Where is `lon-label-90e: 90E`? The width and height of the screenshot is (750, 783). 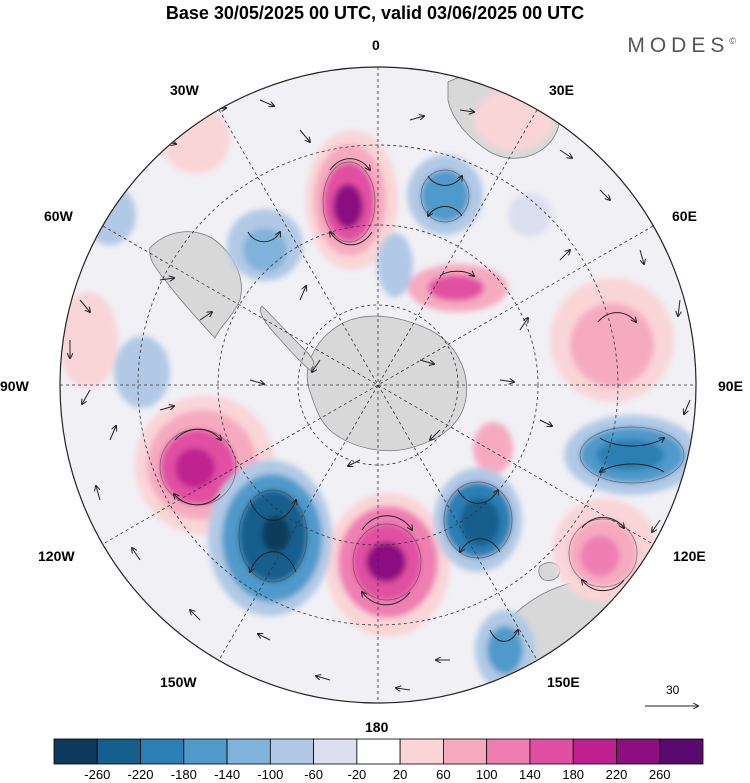 lon-label-90e: 90E is located at coordinates (730, 386).